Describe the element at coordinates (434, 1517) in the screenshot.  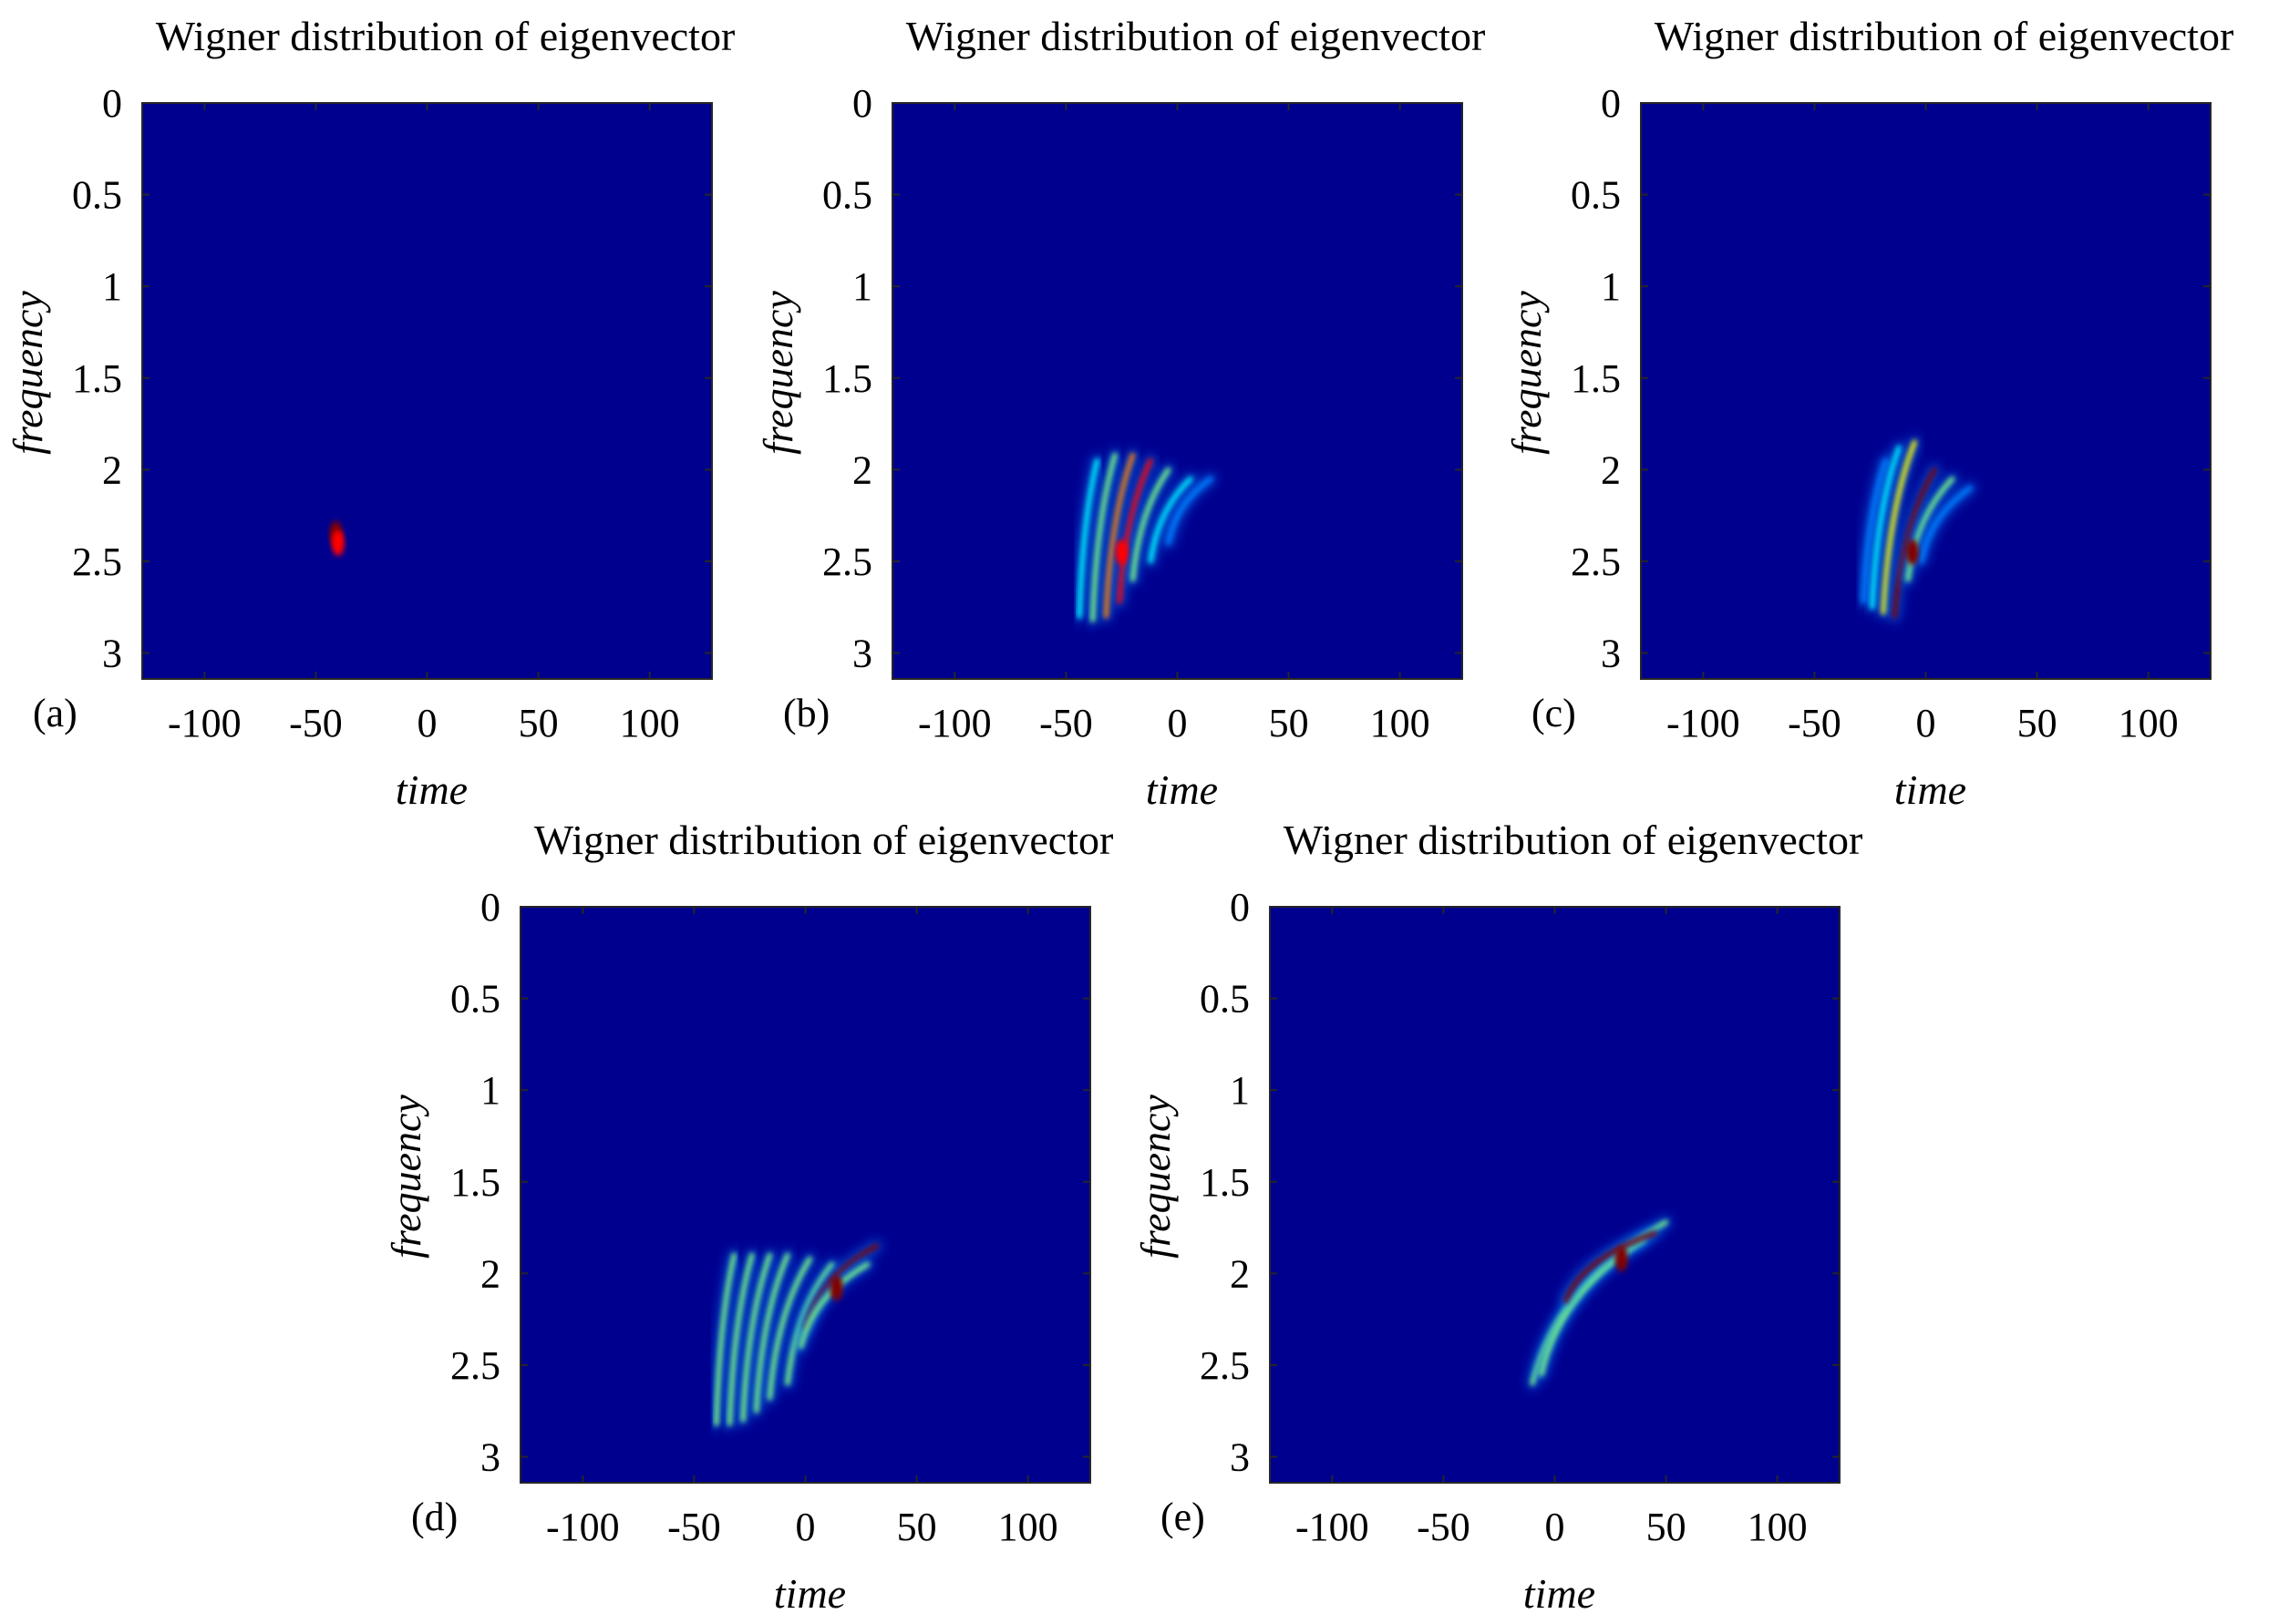
I see `panel-label: (d)` at that location.